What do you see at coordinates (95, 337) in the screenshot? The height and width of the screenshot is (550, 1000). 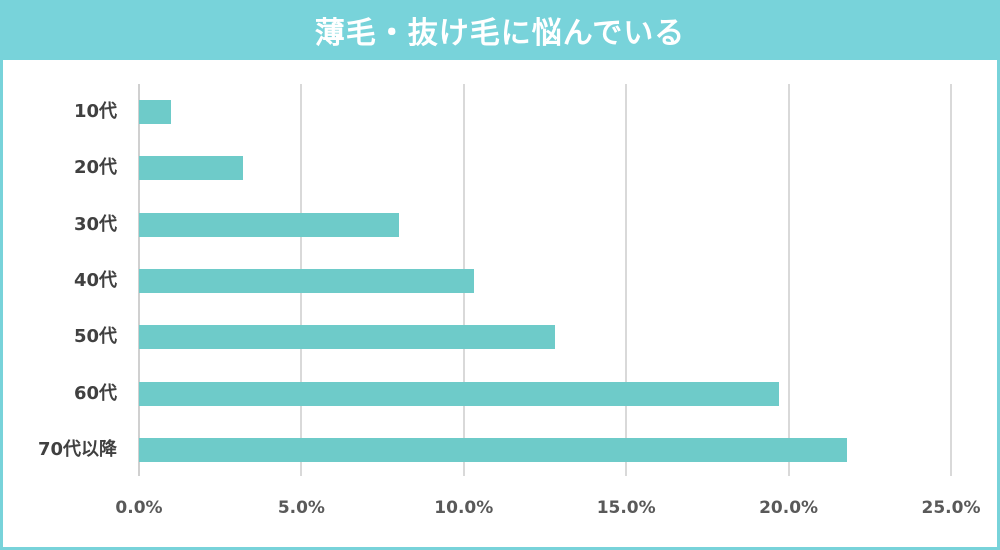 I see `category-label: 50代` at bounding box center [95, 337].